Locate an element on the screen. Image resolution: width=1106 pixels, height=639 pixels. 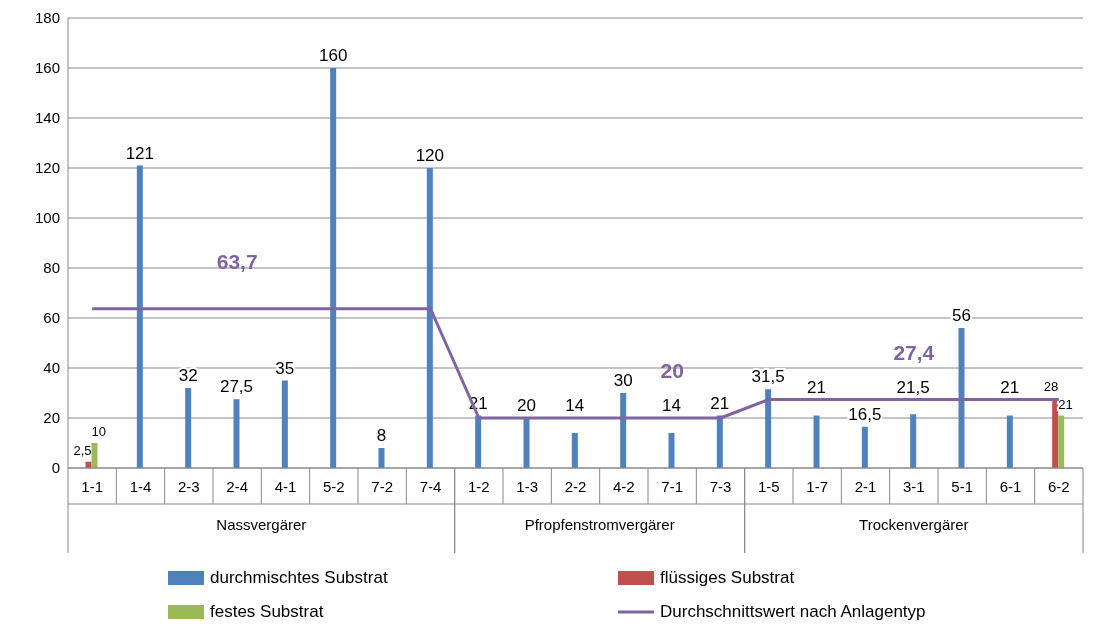
y-tick-label: 0 is located at coordinates (55, 468).